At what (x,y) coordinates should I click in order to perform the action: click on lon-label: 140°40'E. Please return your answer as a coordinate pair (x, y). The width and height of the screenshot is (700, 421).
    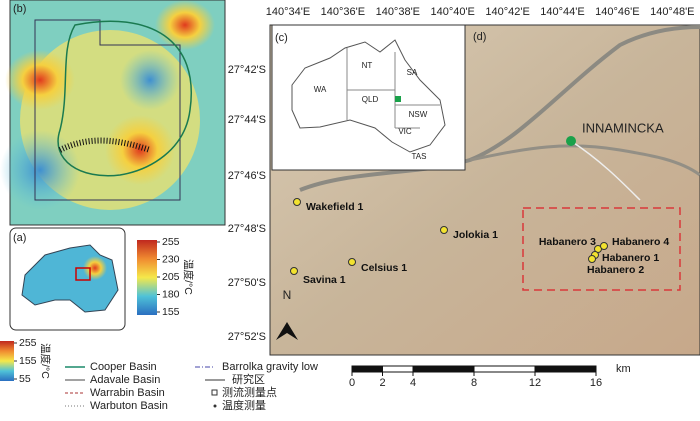
    Looking at the image, I should click on (452, 12).